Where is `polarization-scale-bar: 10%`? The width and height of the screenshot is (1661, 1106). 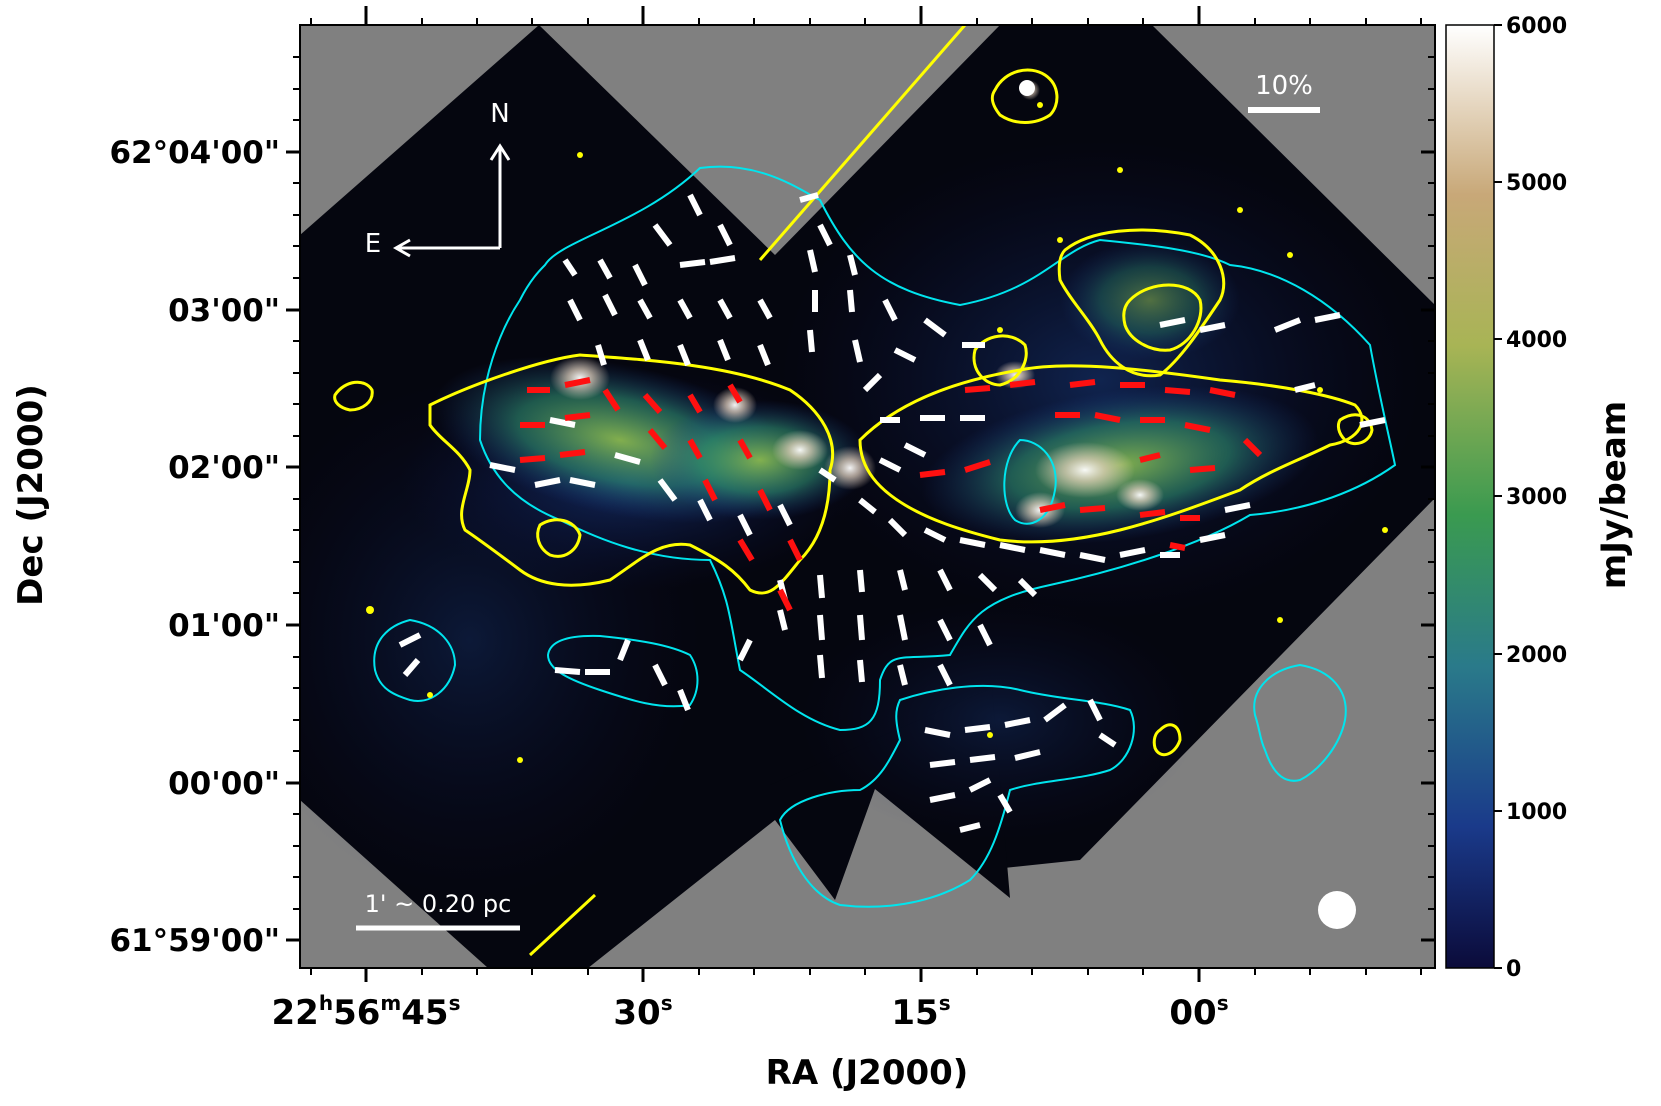
polarization-scale-bar: 10% is located at coordinates (1284, 92).